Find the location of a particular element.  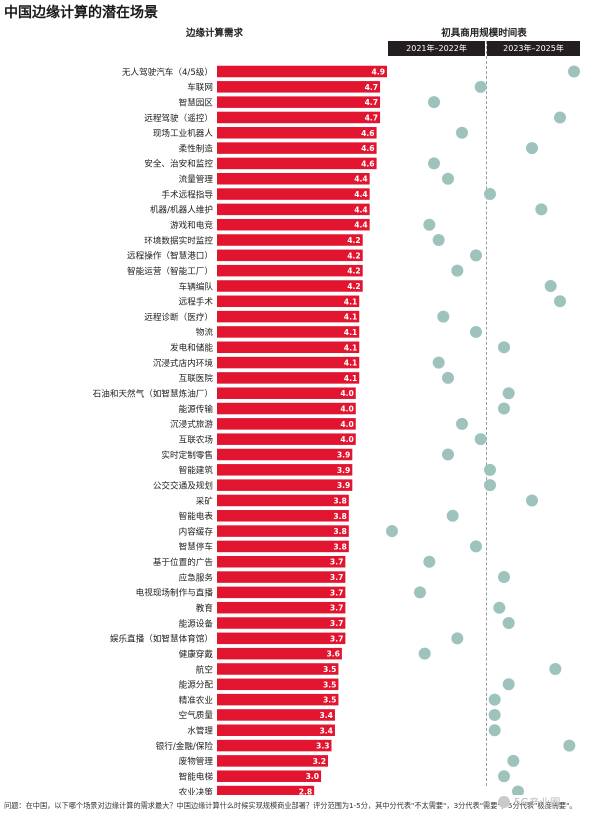

demand-column-header: 边缘计算需求 is located at coordinates (215, 33).